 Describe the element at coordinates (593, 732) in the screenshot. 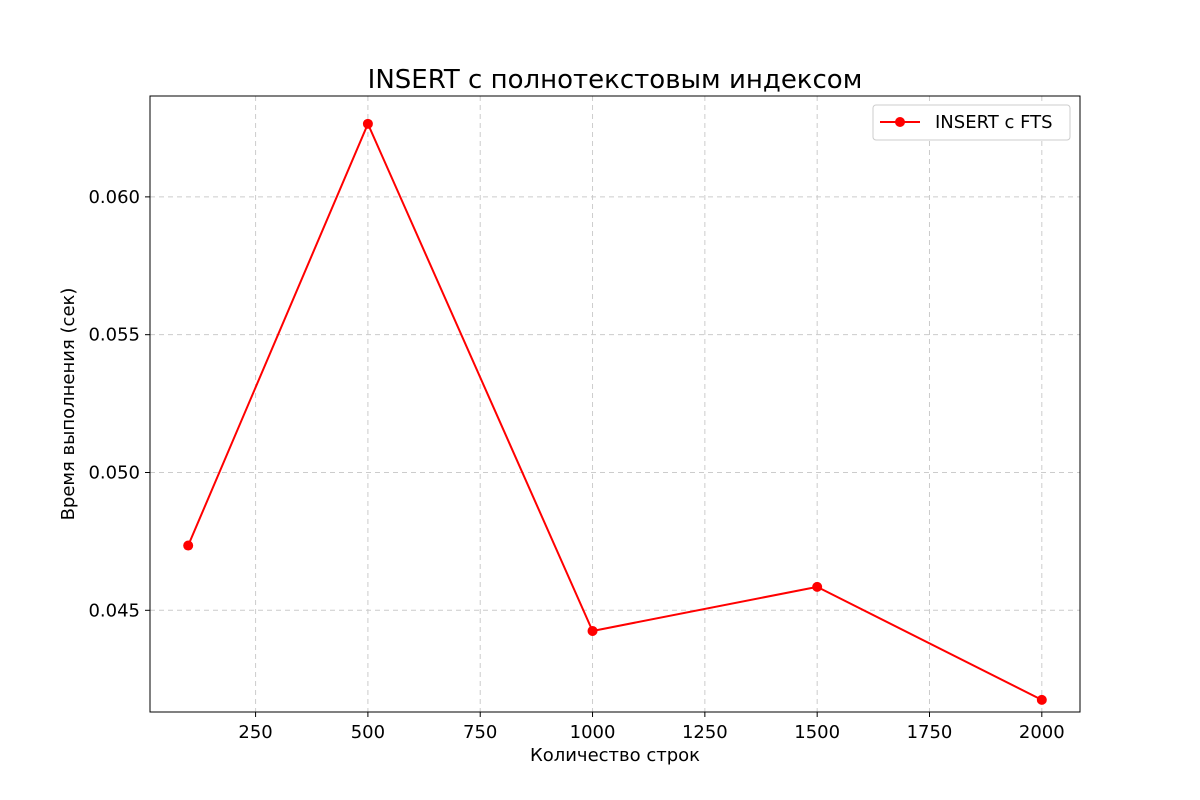

I see `x-tick-label: 1000` at that location.